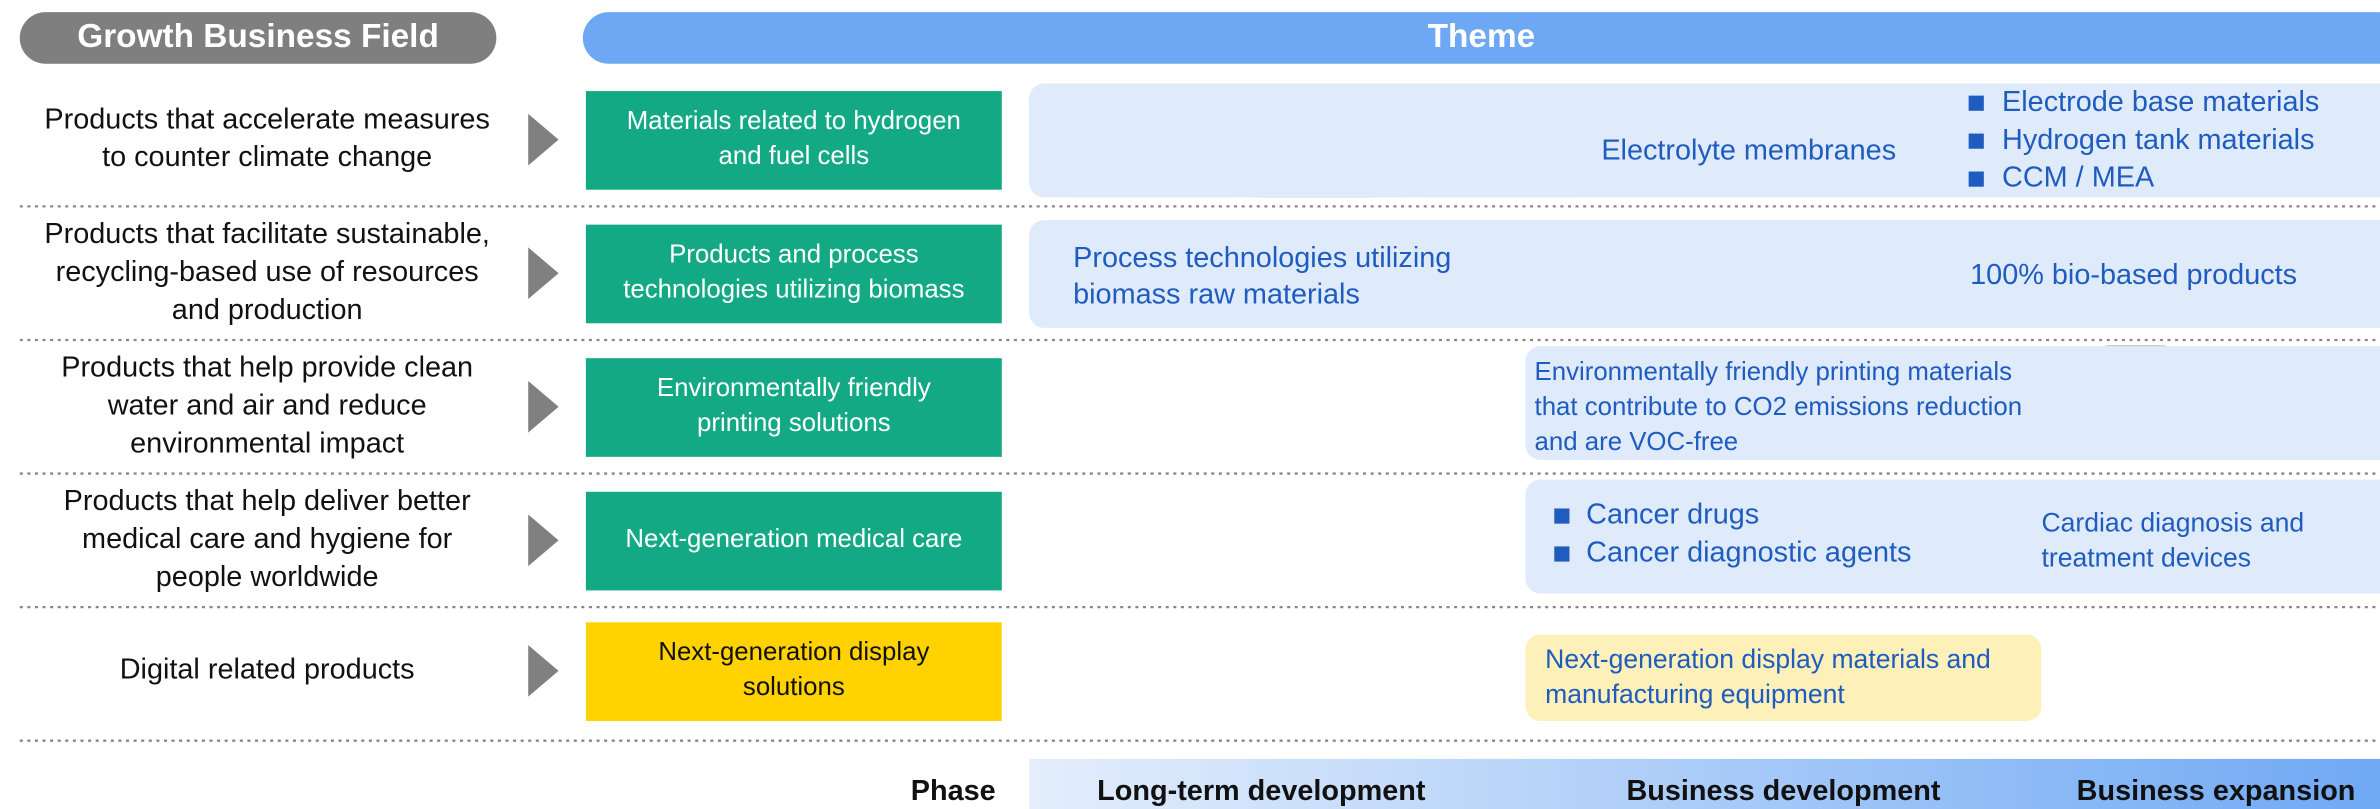  Describe the element at coordinates (266, 119) in the screenshot. I see `field-text: Products that accelerate measures` at that location.